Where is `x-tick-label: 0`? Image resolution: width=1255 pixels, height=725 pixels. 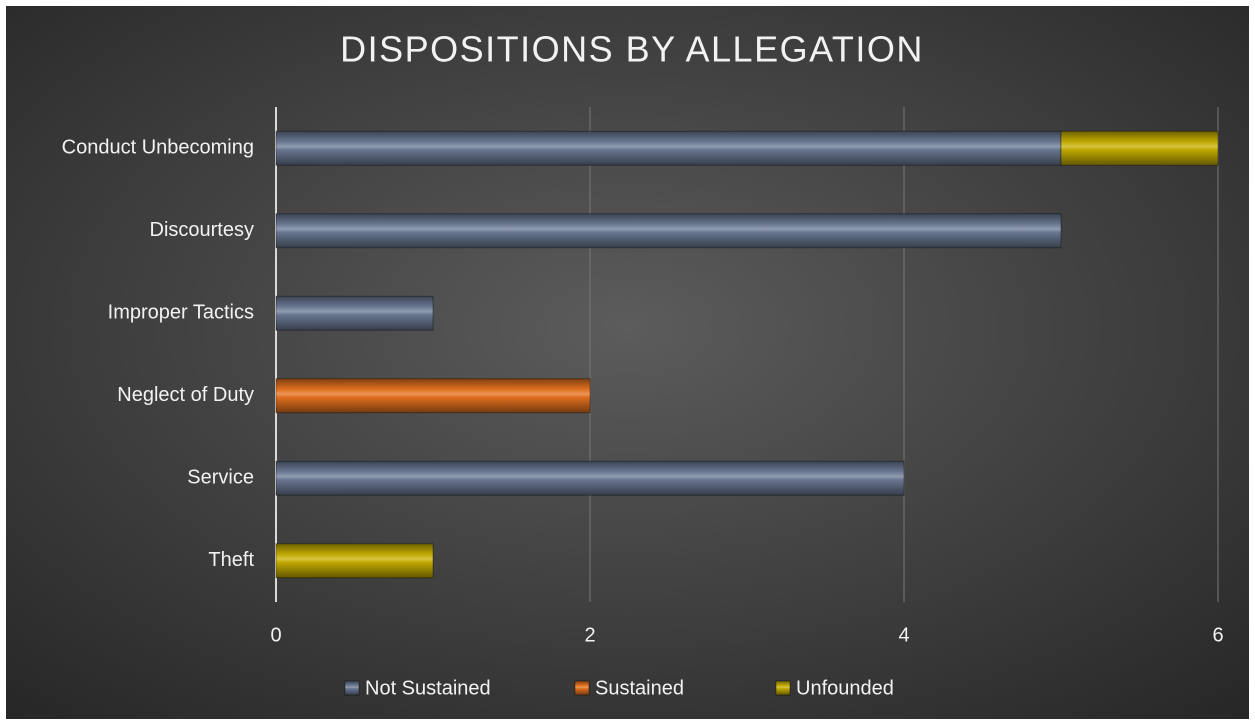
x-tick-label: 0 is located at coordinates (275, 635).